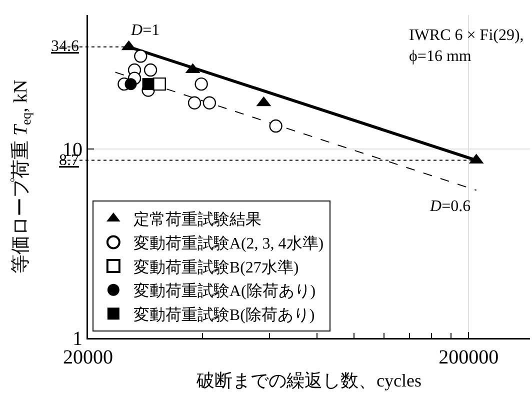 The width and height of the screenshot is (532, 405). What do you see at coordinates (145, 30) in the screenshot?
I see `annotation: D=1` at bounding box center [145, 30].